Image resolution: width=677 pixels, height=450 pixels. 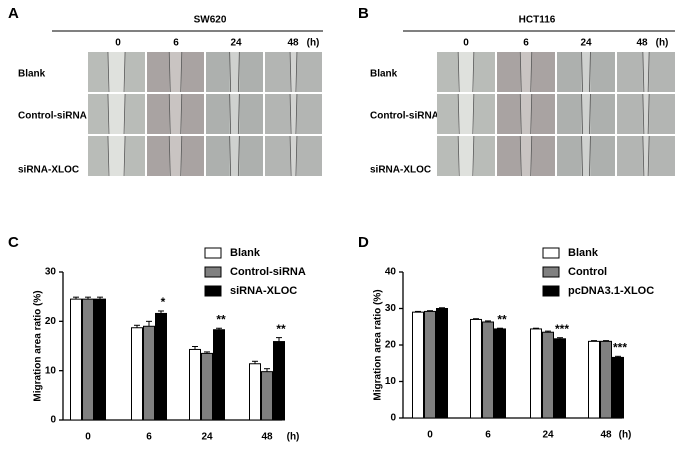 What do you see at coordinates (163, 302) in the screenshot?
I see `significance: *` at bounding box center [163, 302].